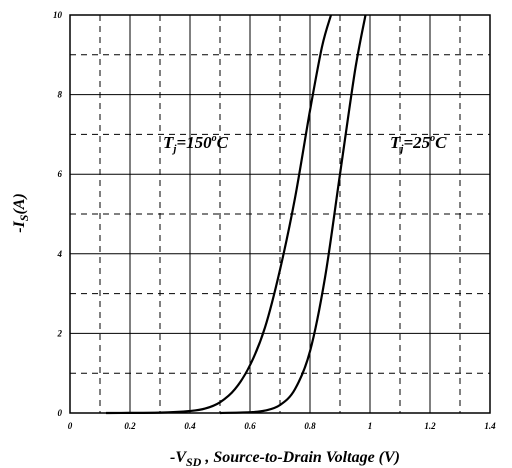 The image size is (512, 468). What do you see at coordinates (194, 461) in the screenshot?
I see `x-axis-label-sub: SD` at bounding box center [194, 461].